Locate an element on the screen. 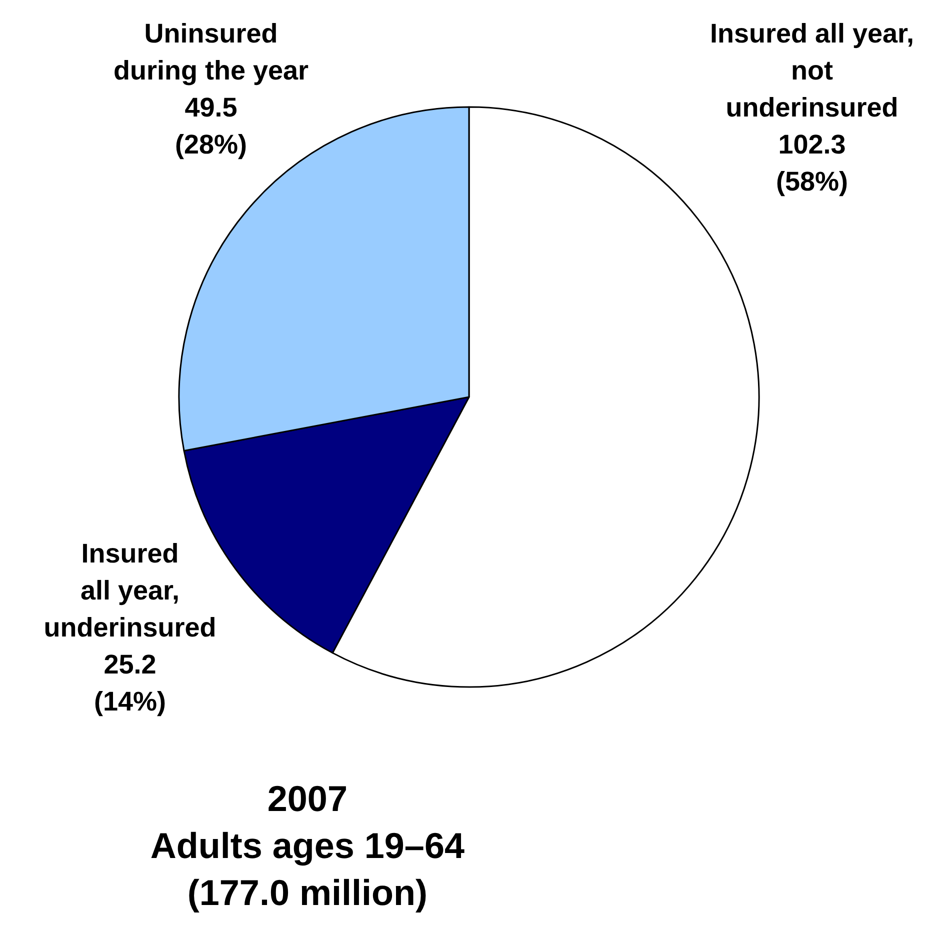 This screenshot has height=930, width=929. data-label: 49.5 (28%) is located at coordinates (211, 126).